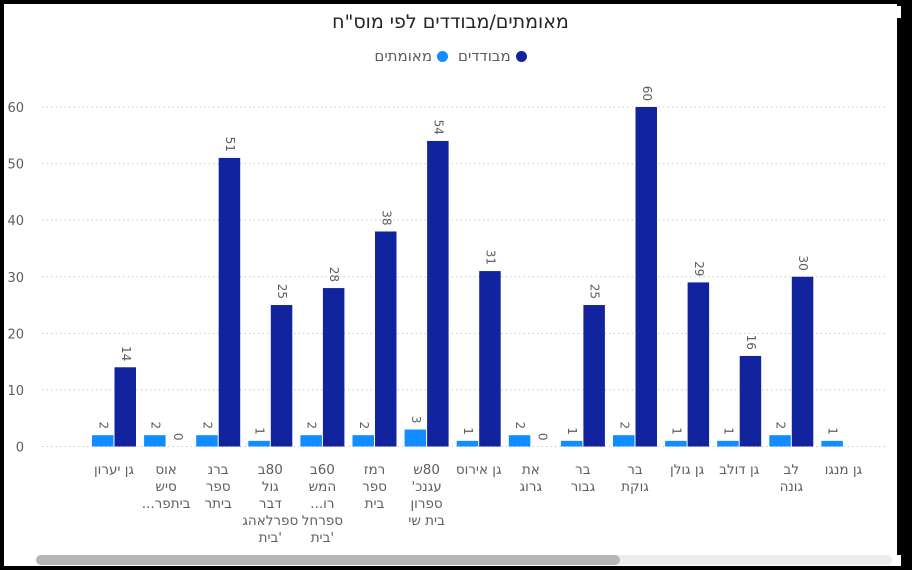  I want to click on x-category-label: גן דולב, so click(739, 470).